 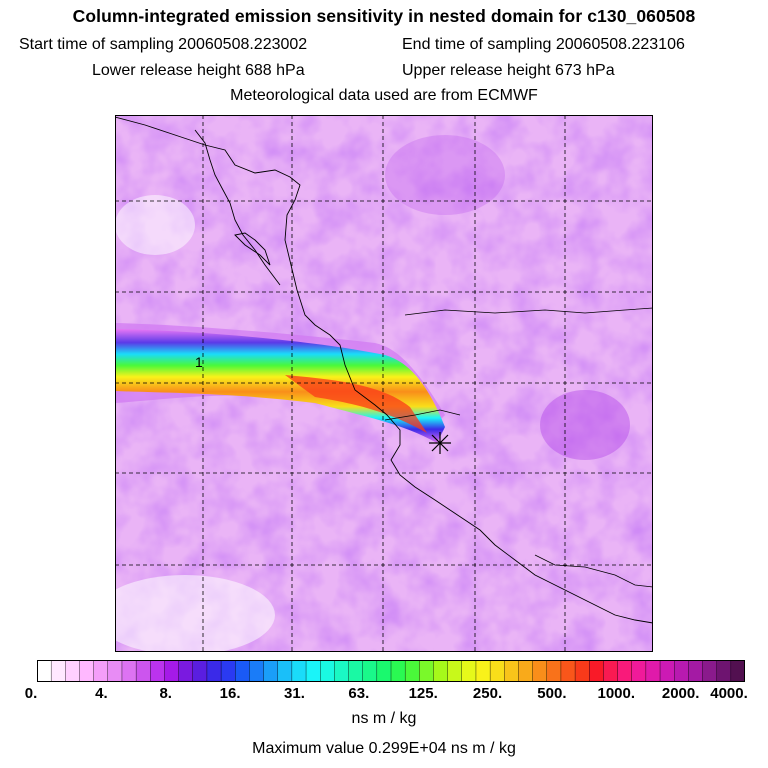 I want to click on met-data-label: Meteorological data used are from ECMWF, so click(x=384, y=95).